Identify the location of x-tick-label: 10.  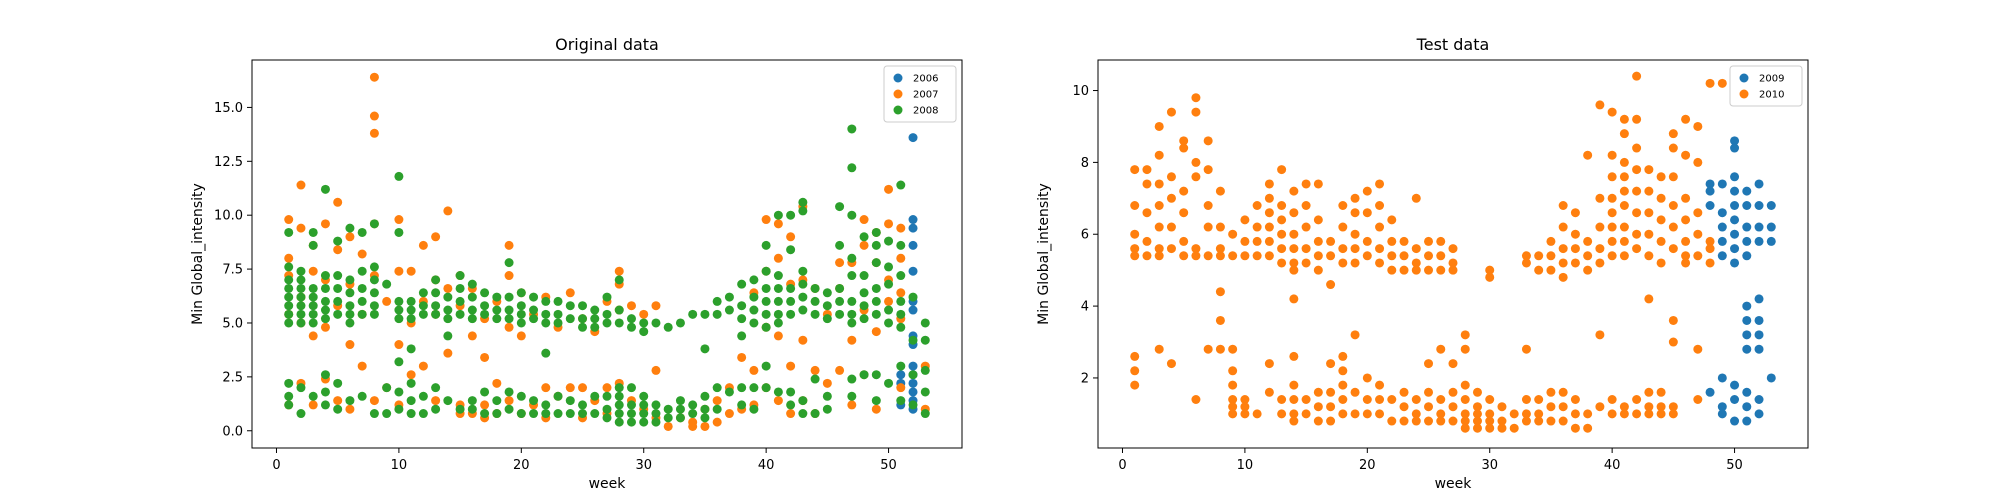
(1245, 465).